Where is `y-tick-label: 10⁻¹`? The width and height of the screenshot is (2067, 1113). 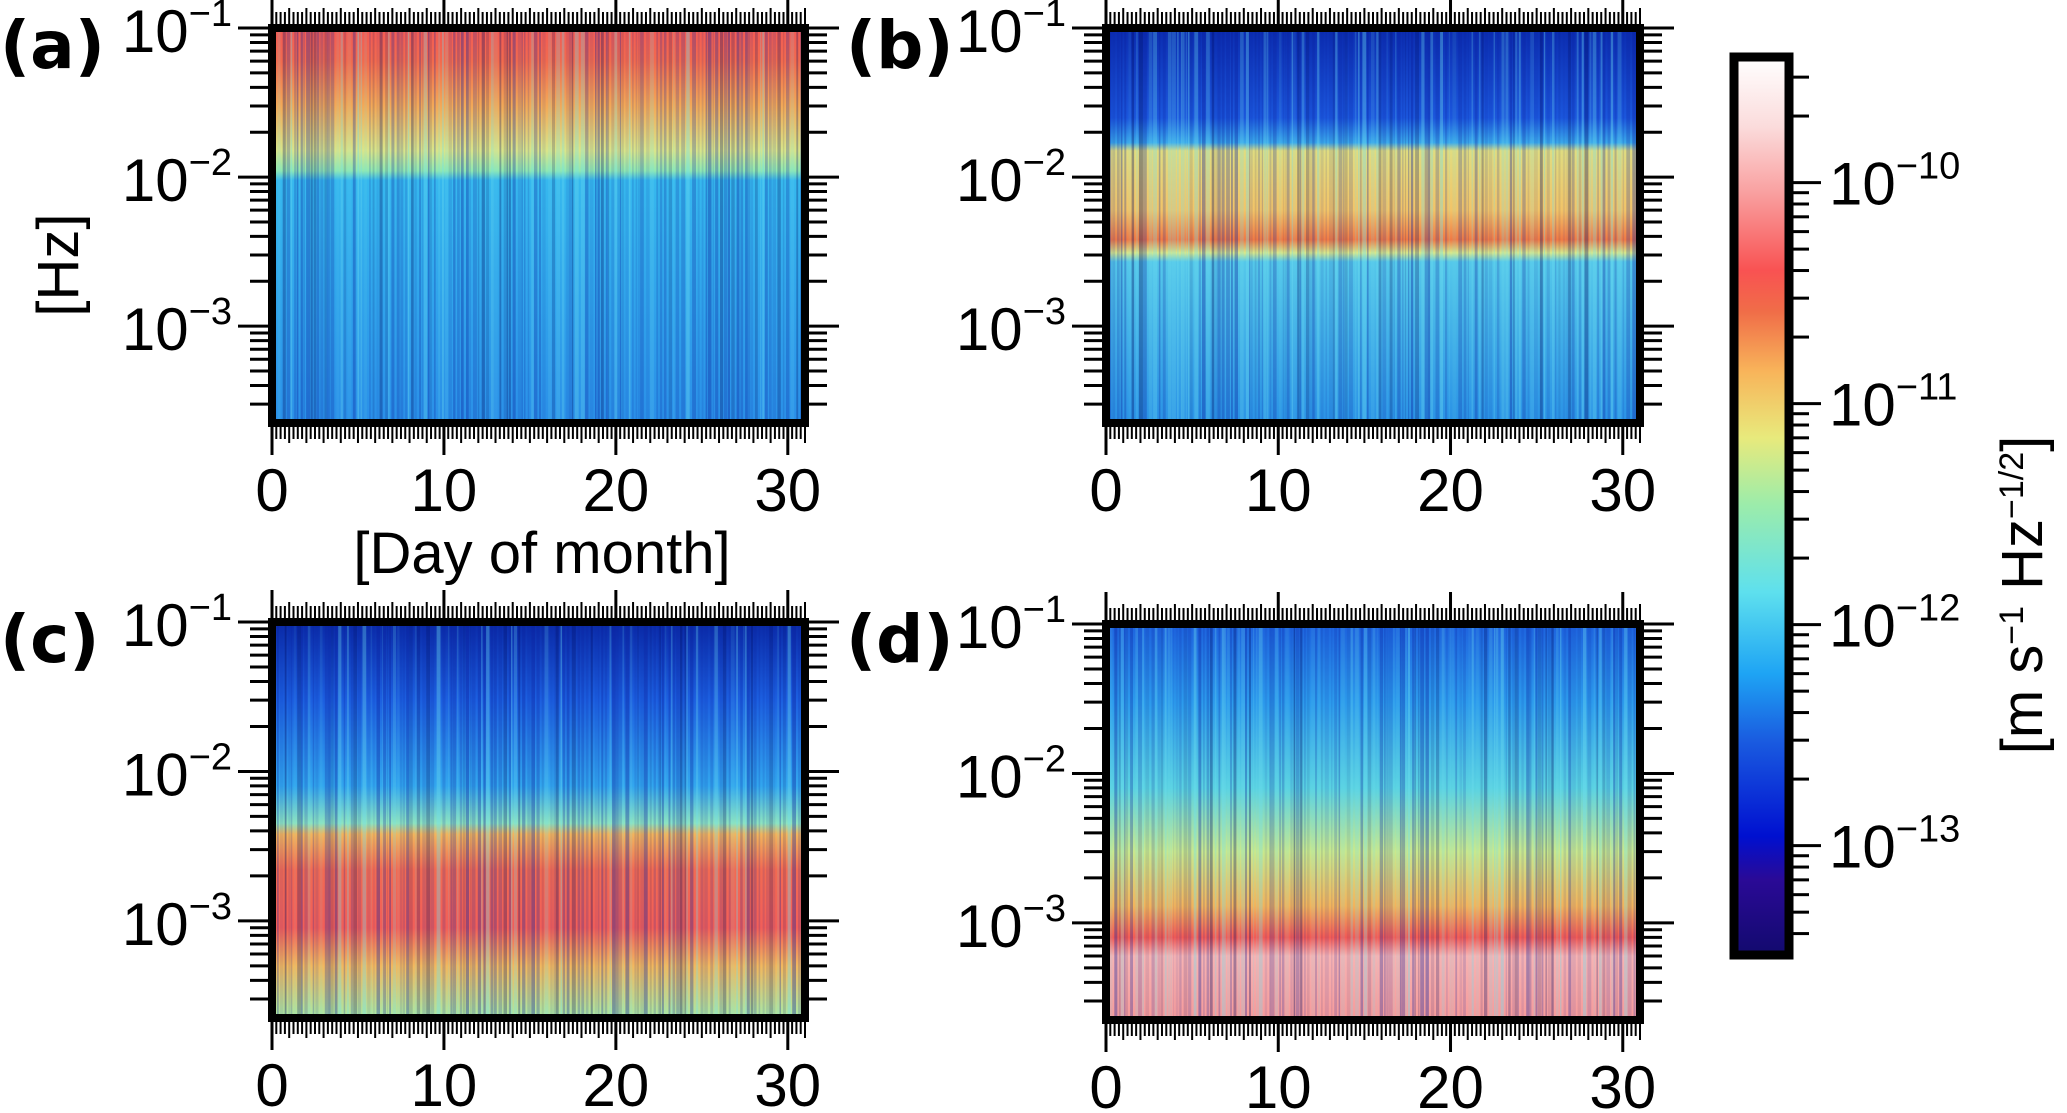
y-tick-label: 10⁻¹ is located at coordinates (177, 623).